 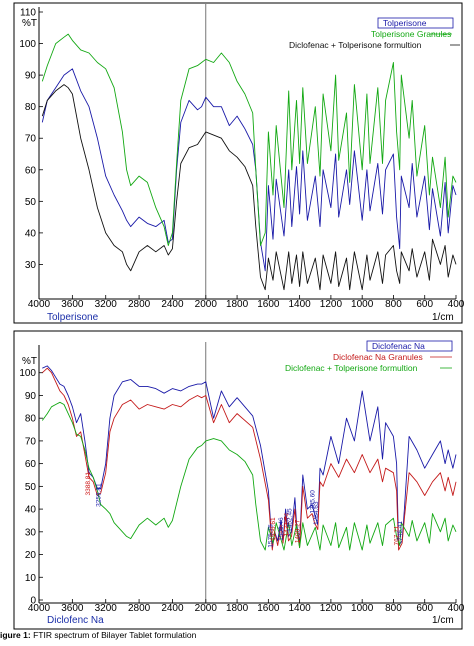 What do you see at coordinates (15, 635) in the screenshot?
I see `caption-label: igure 1:` at bounding box center [15, 635].